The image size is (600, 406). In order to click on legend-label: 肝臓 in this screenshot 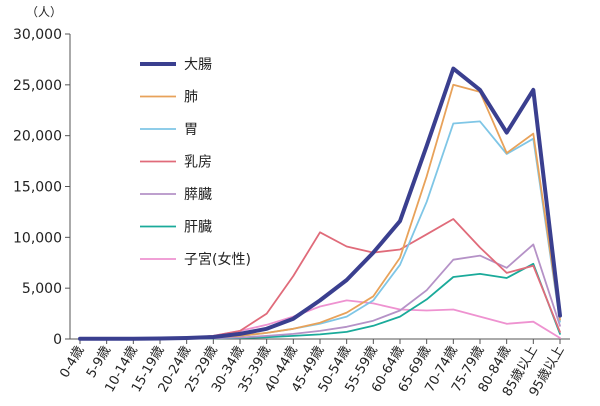, I will do `click(198, 228)`.